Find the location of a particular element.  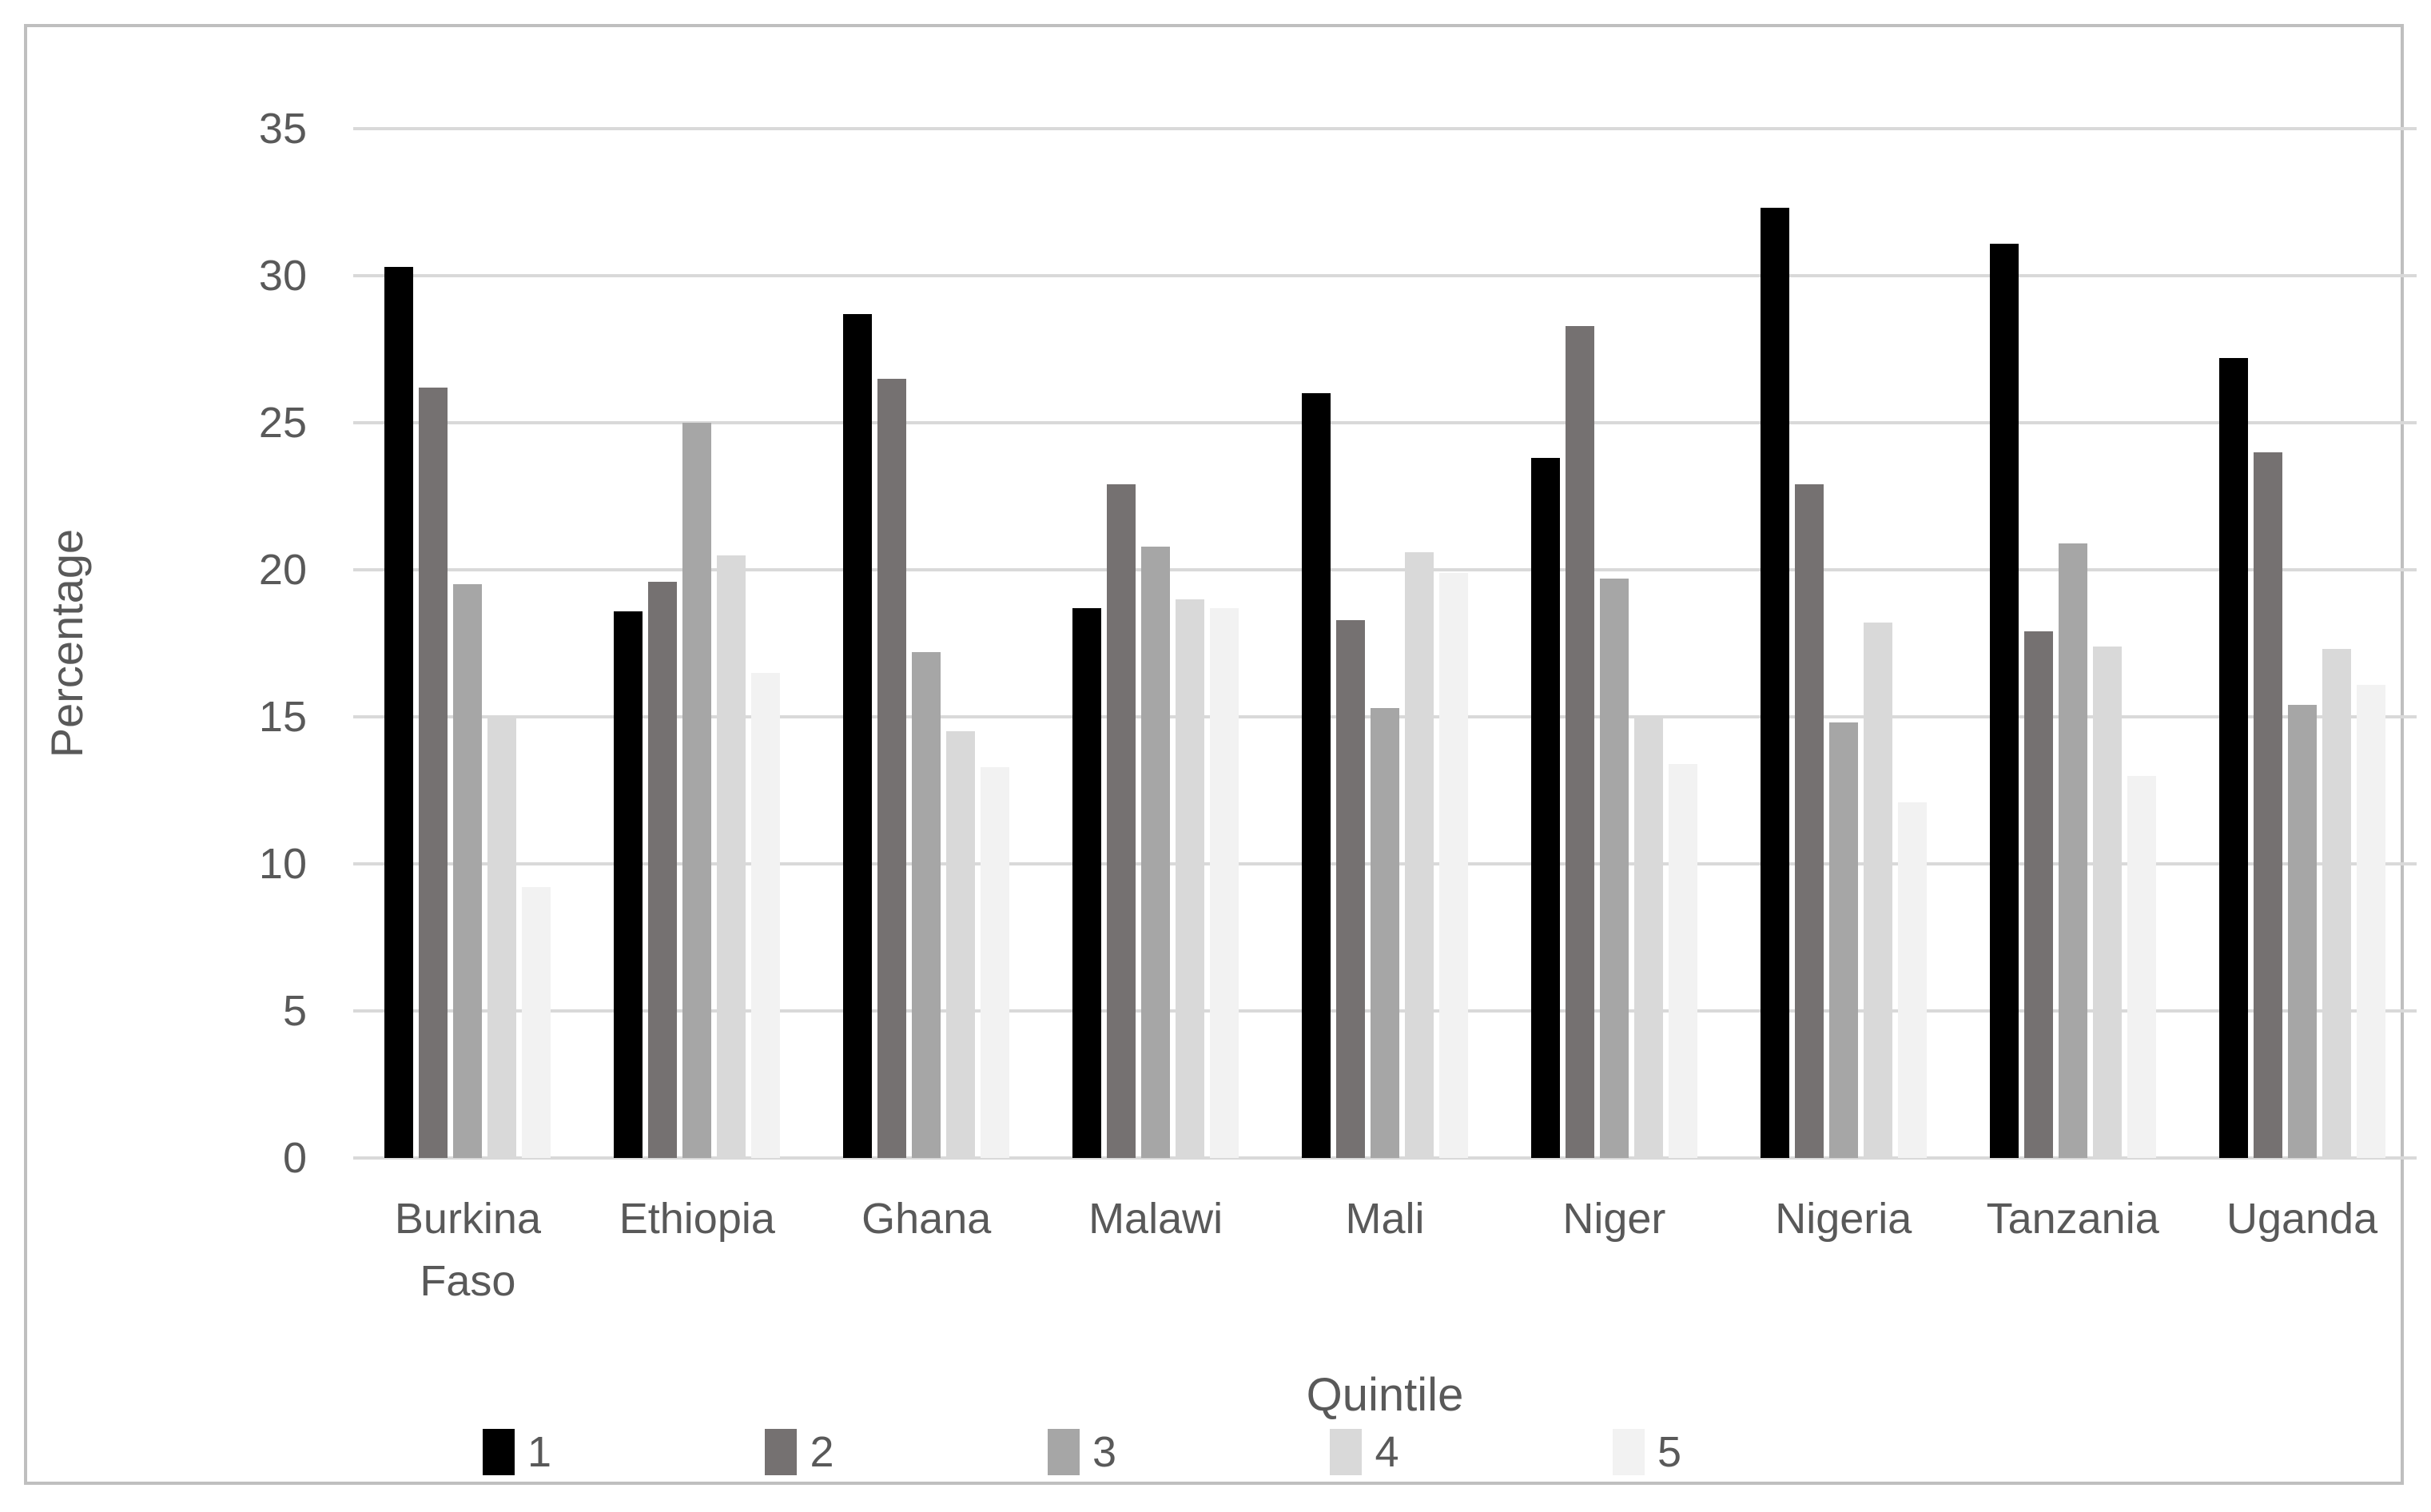

bar-tanzania-q3 is located at coordinates (2072, 850).